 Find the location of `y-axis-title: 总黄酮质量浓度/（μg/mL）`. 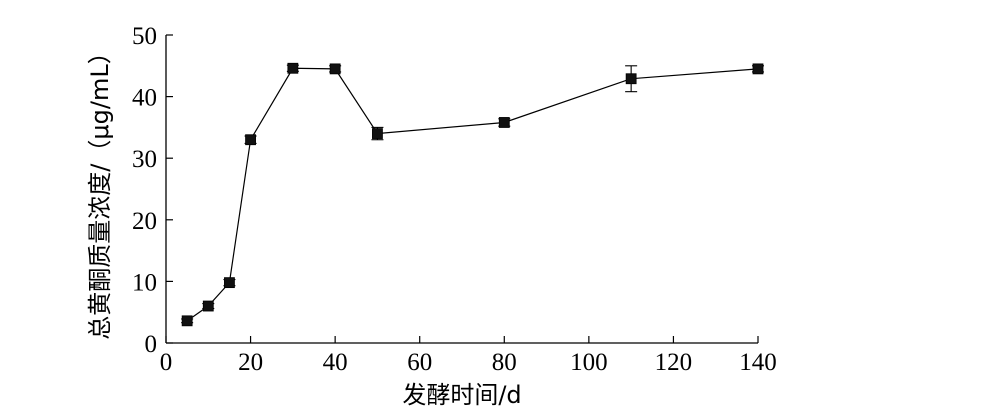

y-axis-title: 总黄酮质量浓度/（μg/mL） is located at coordinates (100, 189).